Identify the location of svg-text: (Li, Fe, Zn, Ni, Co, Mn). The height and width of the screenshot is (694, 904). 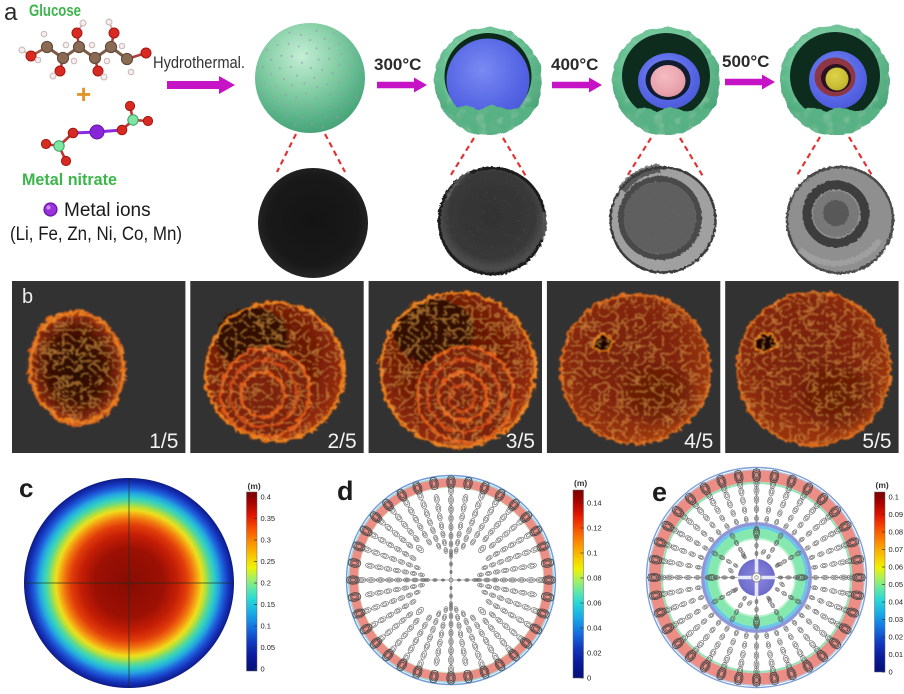
(96, 234).